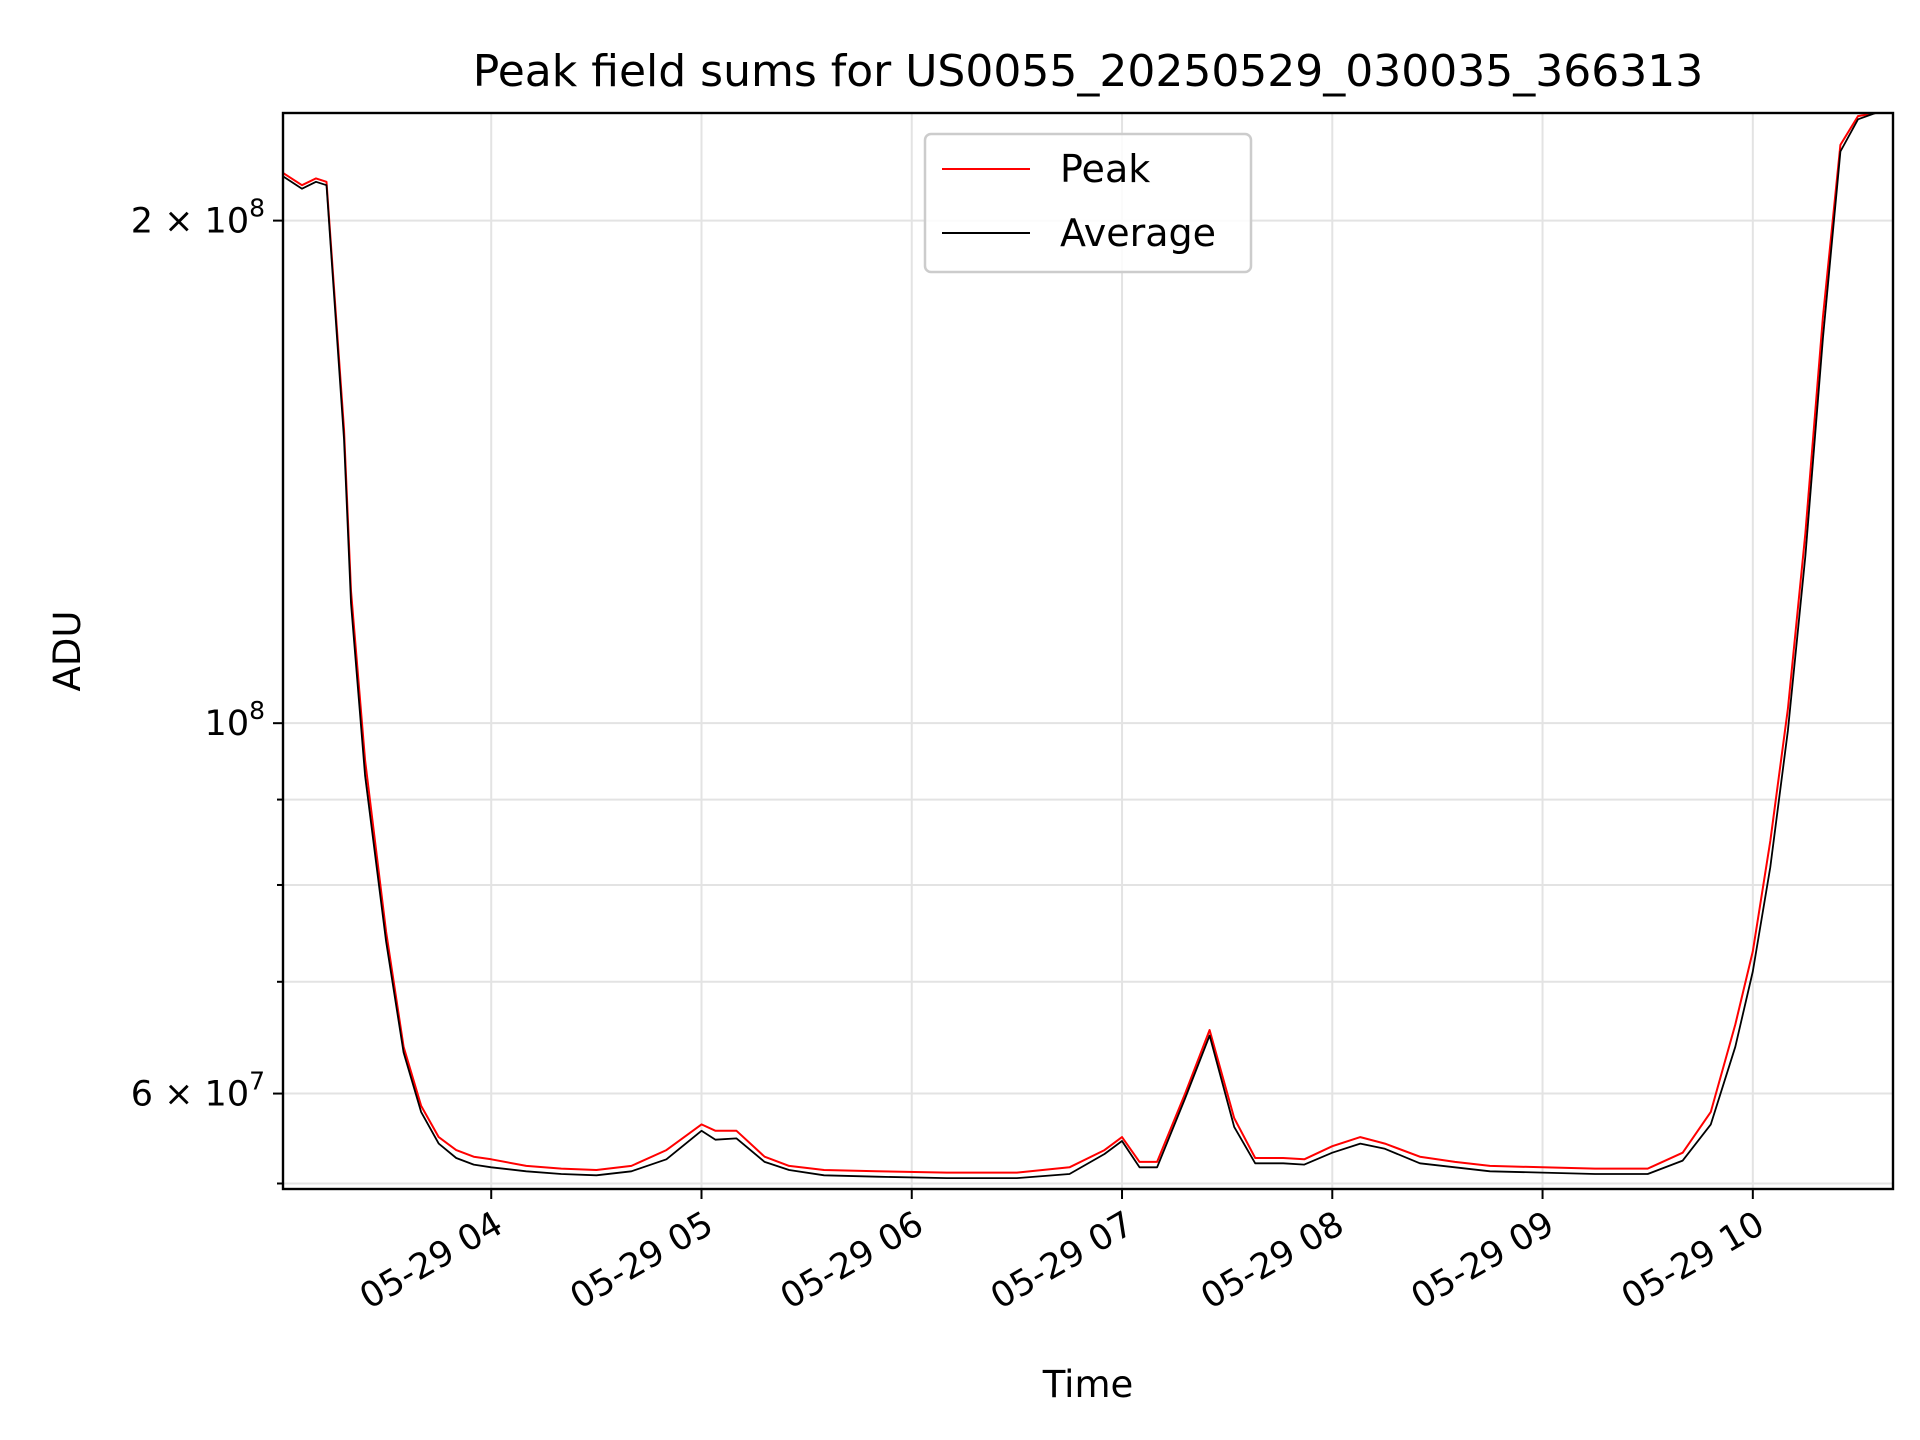 The height and width of the screenshot is (1440, 1920). What do you see at coordinates (1693, 1260) in the screenshot?
I see `x-tick-label: 05-29 10` at bounding box center [1693, 1260].